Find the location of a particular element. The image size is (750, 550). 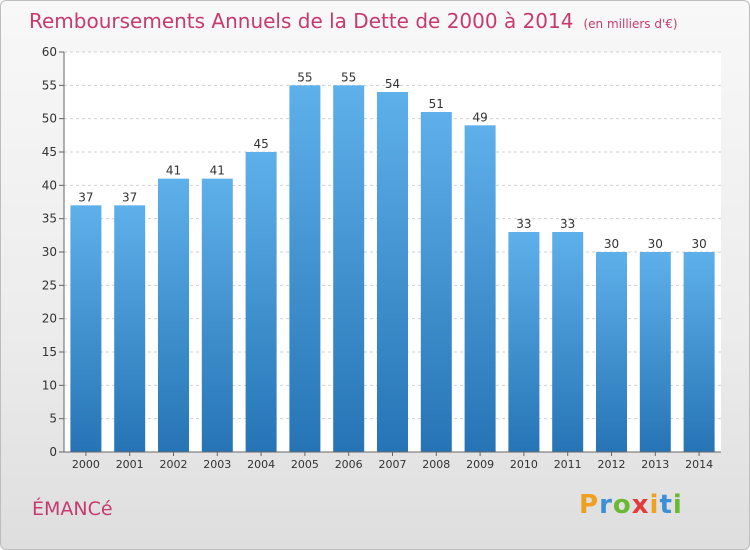

y-tick-label: 10 is located at coordinates (49, 385).